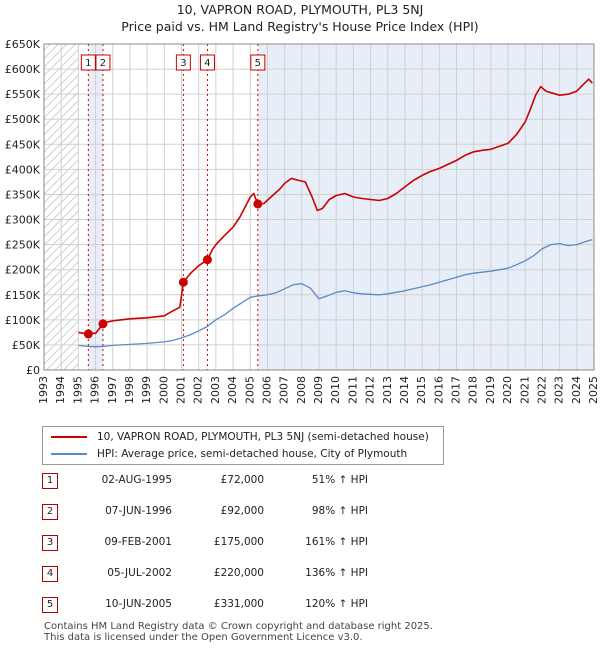 This screenshot has width=600, height=650. Describe the element at coordinates (146, 390) in the screenshot. I see `x-tick-label: 1999` at that location.